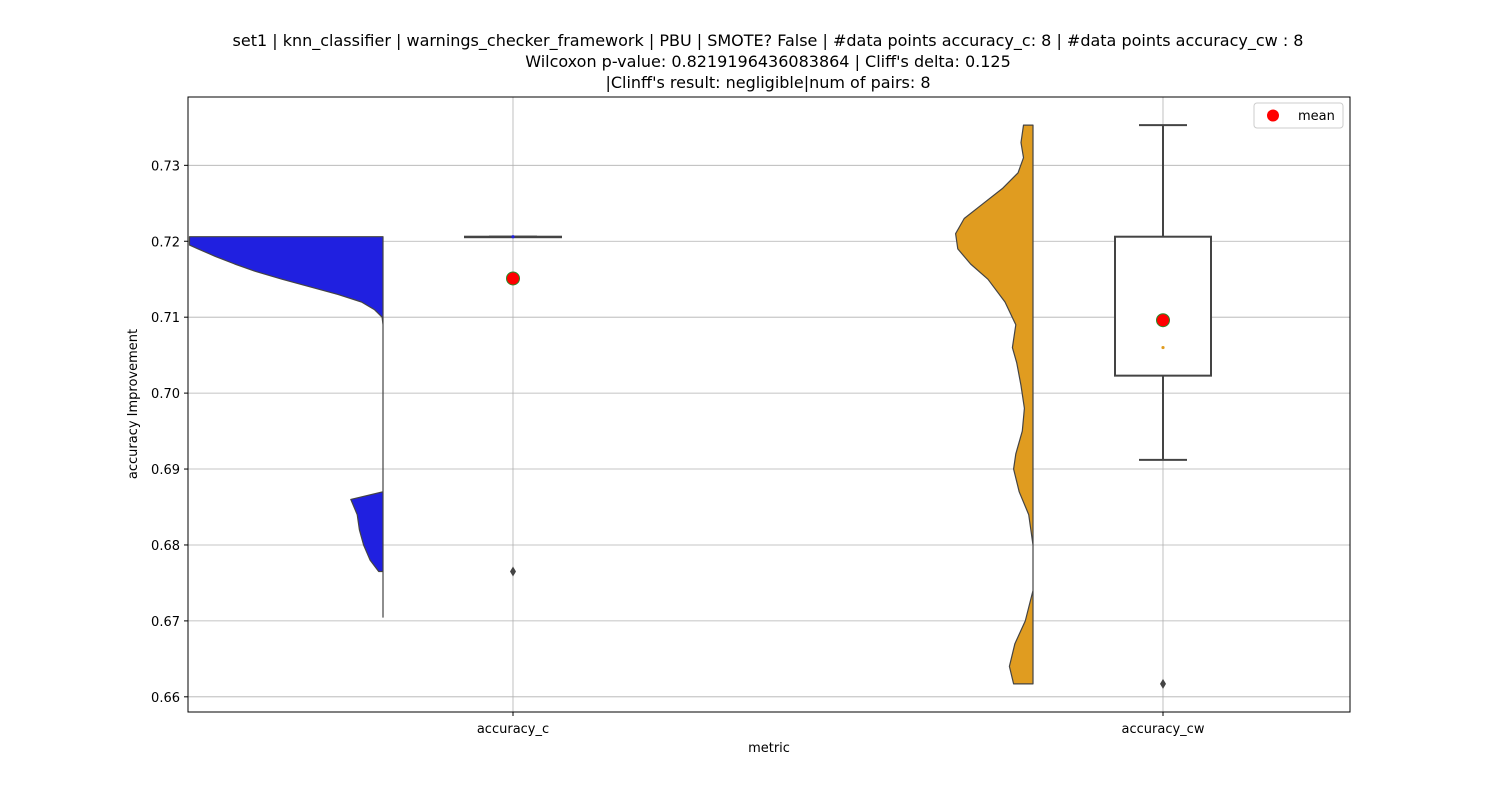 This screenshot has width=1500, height=800. Describe the element at coordinates (165, 318) in the screenshot. I see `y-tick-label: 0.71` at that location.